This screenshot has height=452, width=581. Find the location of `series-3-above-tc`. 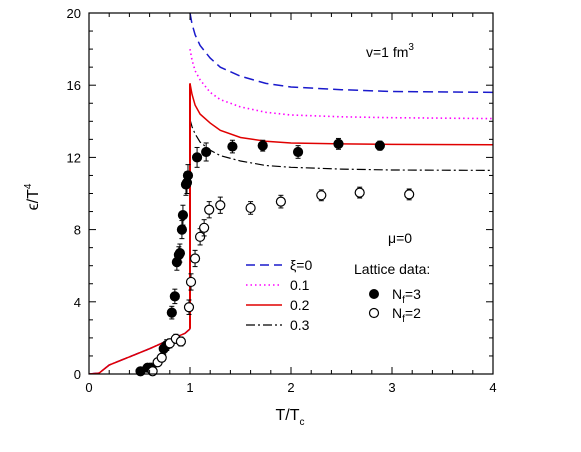

series-3-above-tc is located at coordinates (341, 145).